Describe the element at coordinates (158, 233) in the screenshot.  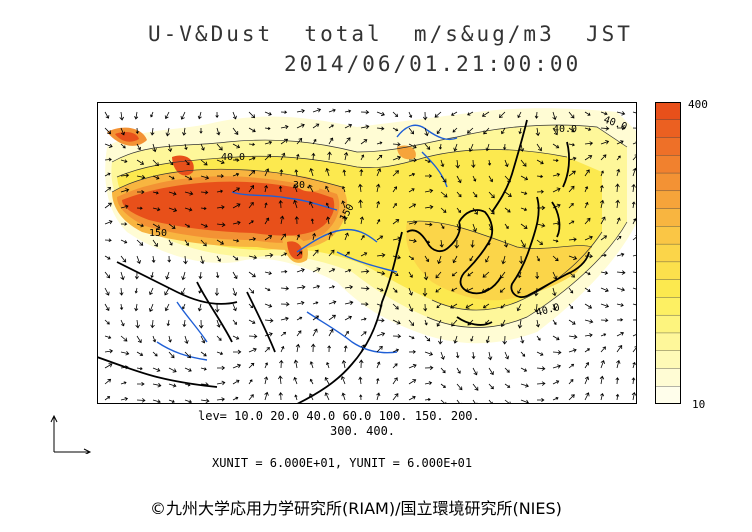
I see `contour-label: 150` at that location.